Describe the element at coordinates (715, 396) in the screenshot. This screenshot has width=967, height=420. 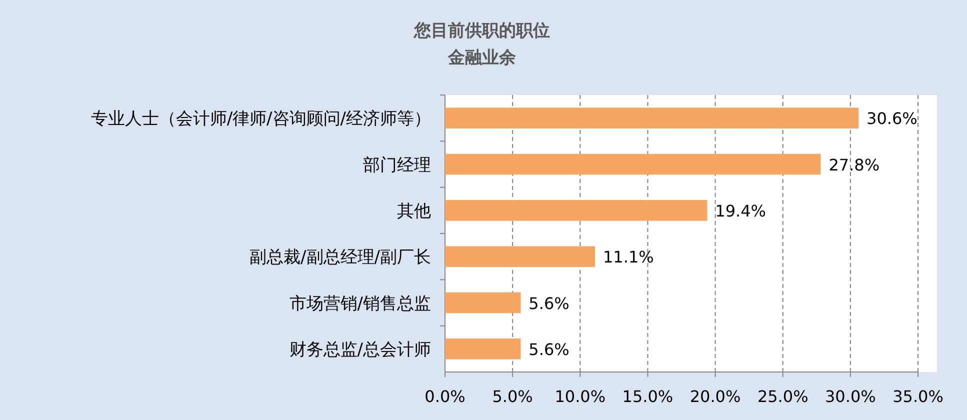
I see `x-tick-label: 20.0%` at that location.